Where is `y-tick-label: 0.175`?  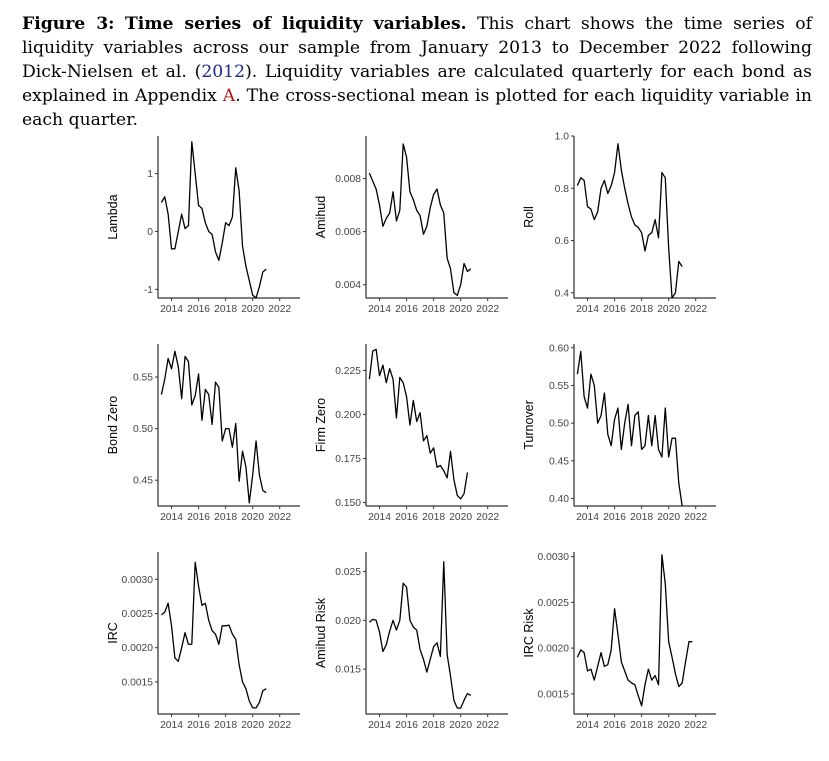
y-tick-label: 0.175 is located at coordinates (348, 459).